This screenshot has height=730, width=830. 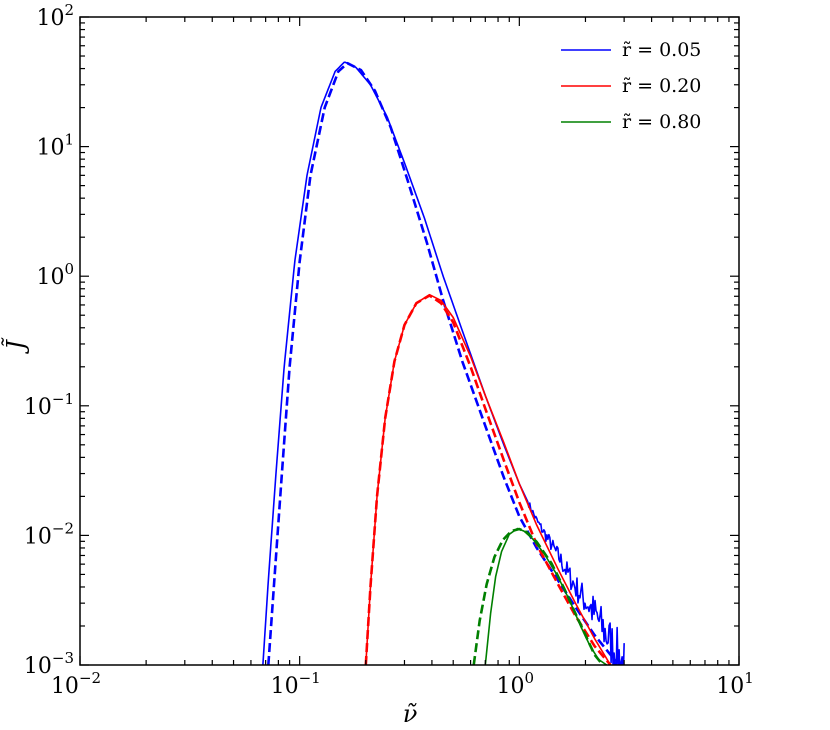 I want to click on y-tick-label: 10², so click(x=55, y=16).